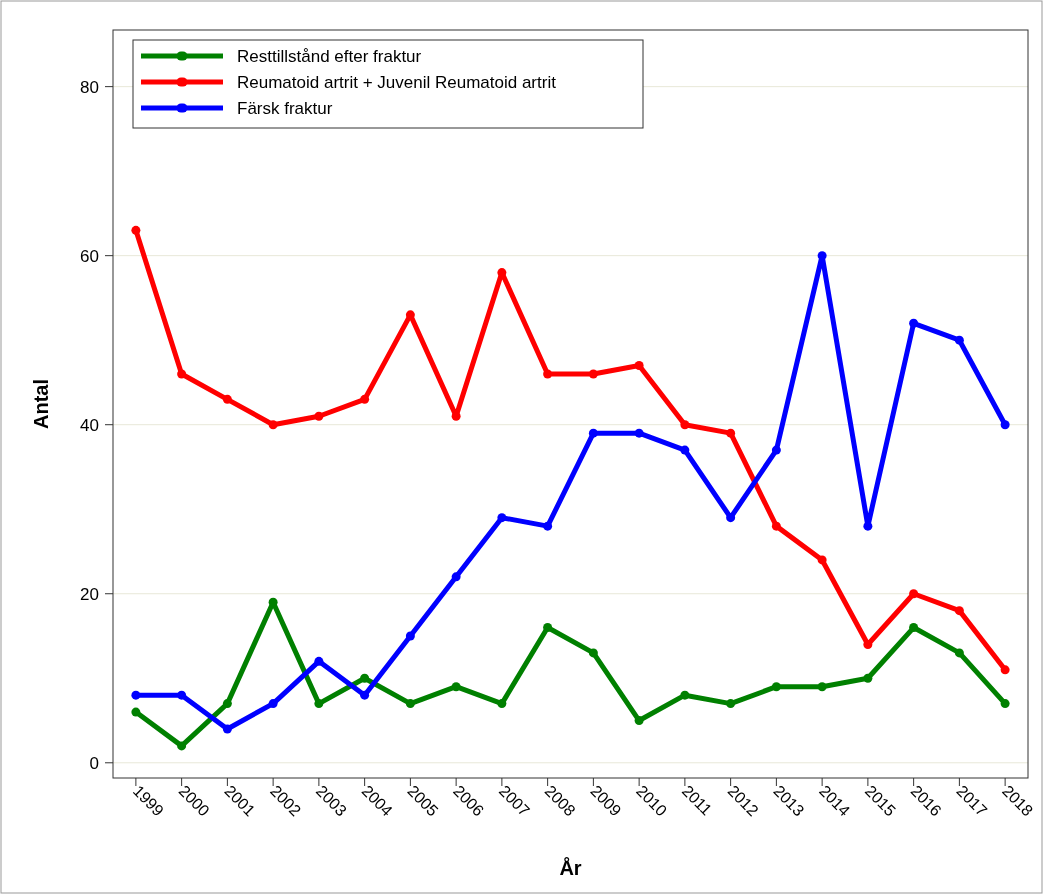 The height and width of the screenshot is (894, 1043). Describe the element at coordinates (89, 87) in the screenshot. I see `y-tick-label: 80` at that location.